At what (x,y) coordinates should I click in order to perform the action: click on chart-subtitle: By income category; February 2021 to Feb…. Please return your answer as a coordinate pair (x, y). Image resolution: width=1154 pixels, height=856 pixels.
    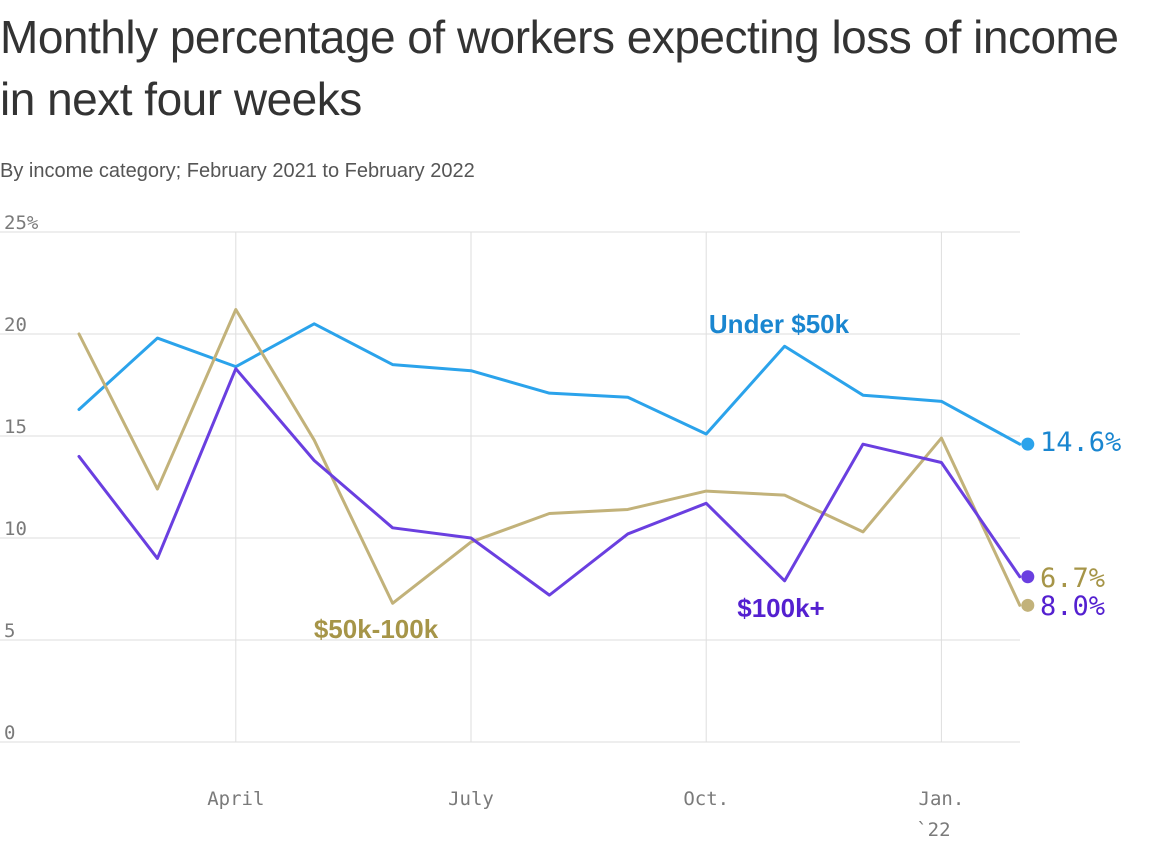
    Looking at the image, I should click on (237, 171).